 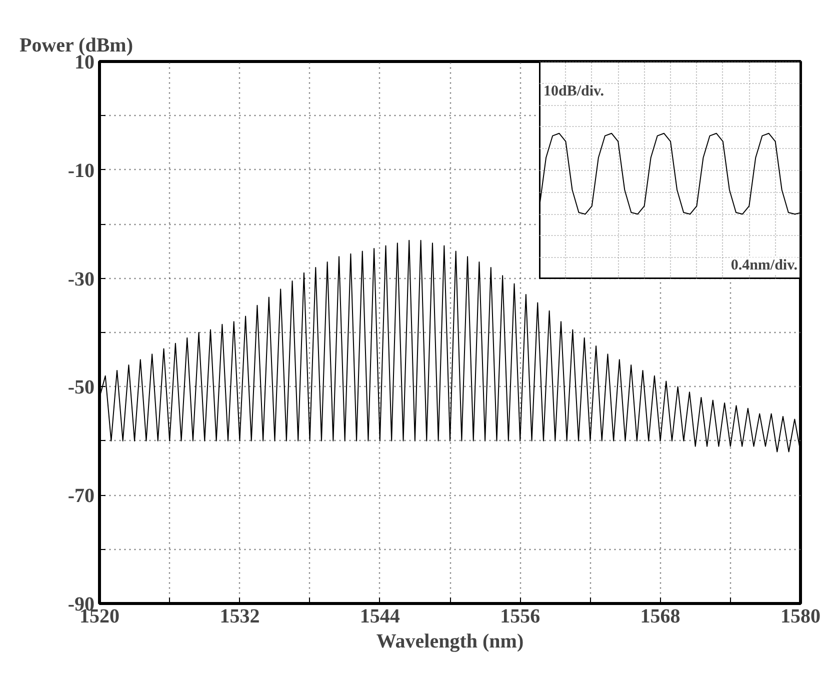 I want to click on x-tick-label: 1568, so click(x=660, y=617).